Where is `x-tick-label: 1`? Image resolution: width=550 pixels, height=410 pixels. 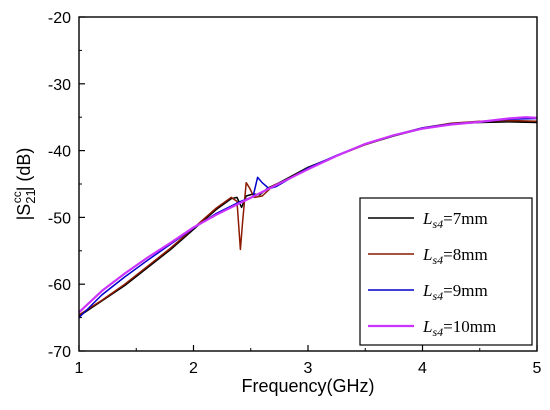 x-tick-label: 1 is located at coordinates (79, 368).